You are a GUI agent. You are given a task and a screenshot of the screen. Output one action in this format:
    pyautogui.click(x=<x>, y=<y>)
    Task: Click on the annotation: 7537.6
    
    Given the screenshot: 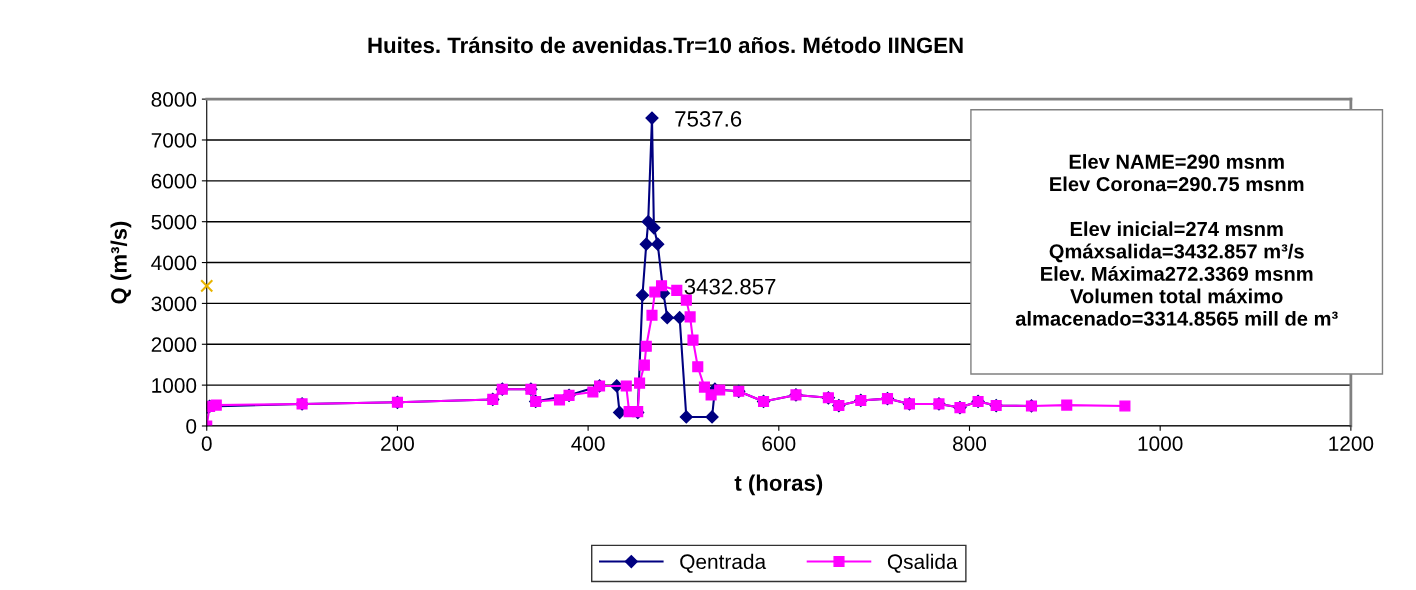 What is the action you would take?
    pyautogui.click(x=708, y=119)
    